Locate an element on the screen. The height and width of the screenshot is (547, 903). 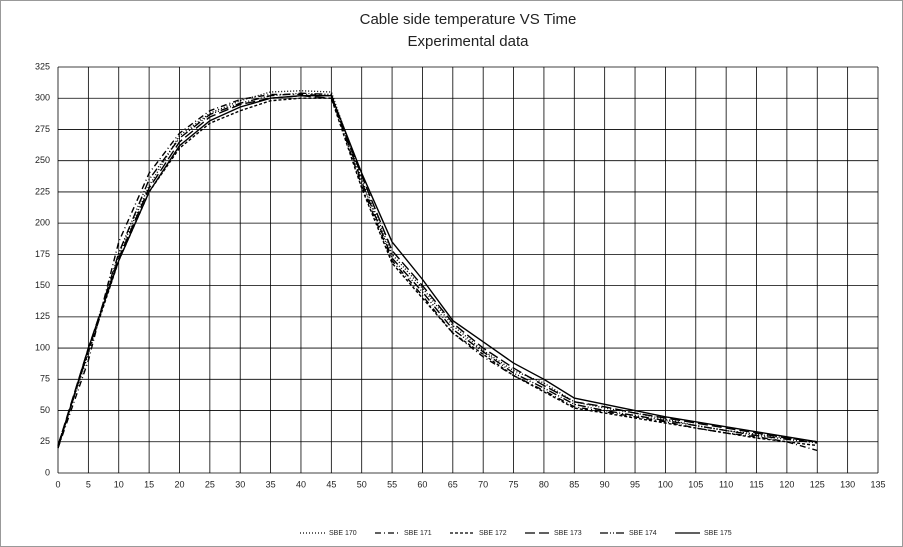
y-tick-label: 25 is located at coordinates (45, 441).